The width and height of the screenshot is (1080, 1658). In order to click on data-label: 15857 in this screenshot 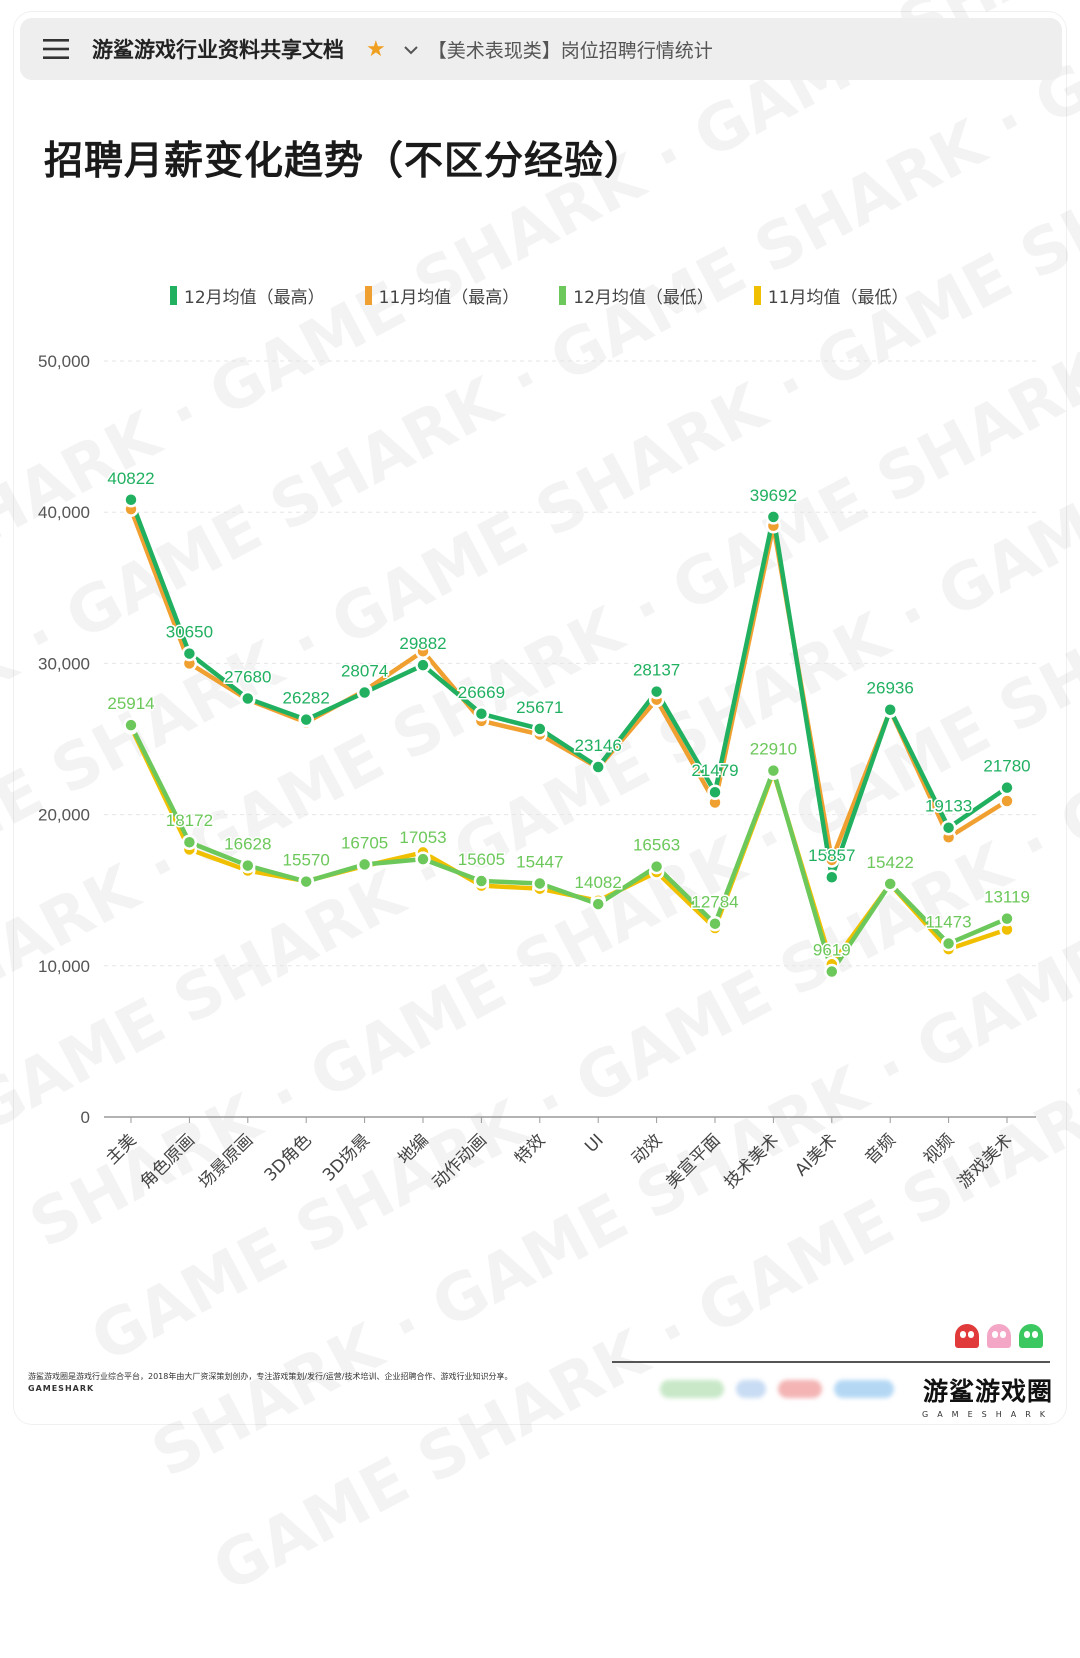, I will do `click(831, 855)`.